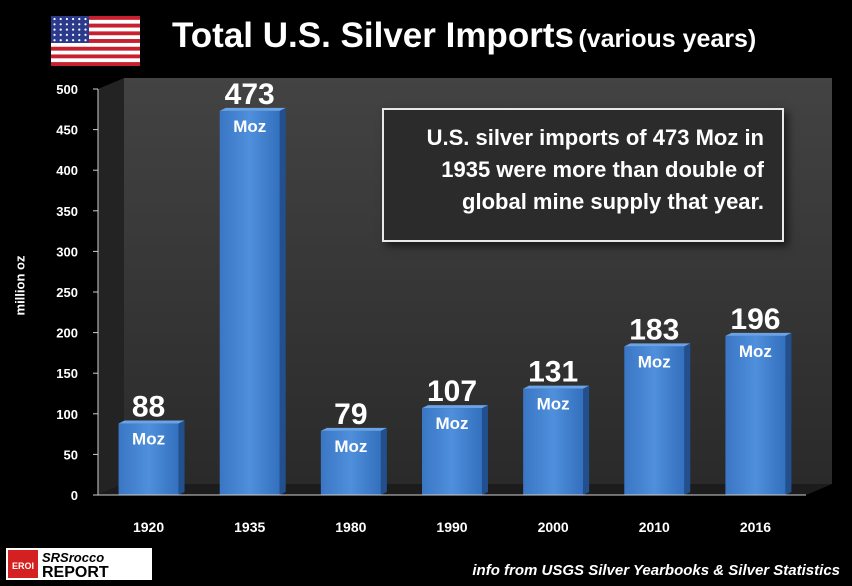  Describe the element at coordinates (74, 495) in the screenshot. I see `y-tick-label: 0` at that location.